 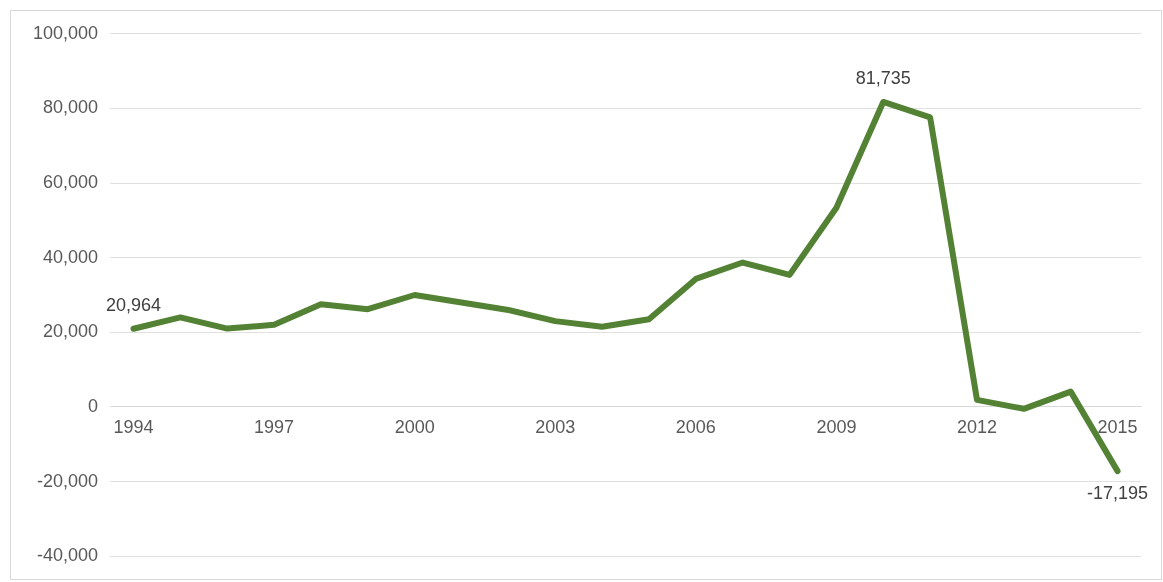 What do you see at coordinates (1118, 493) in the screenshot?
I see `data-label: -17,195` at bounding box center [1118, 493].